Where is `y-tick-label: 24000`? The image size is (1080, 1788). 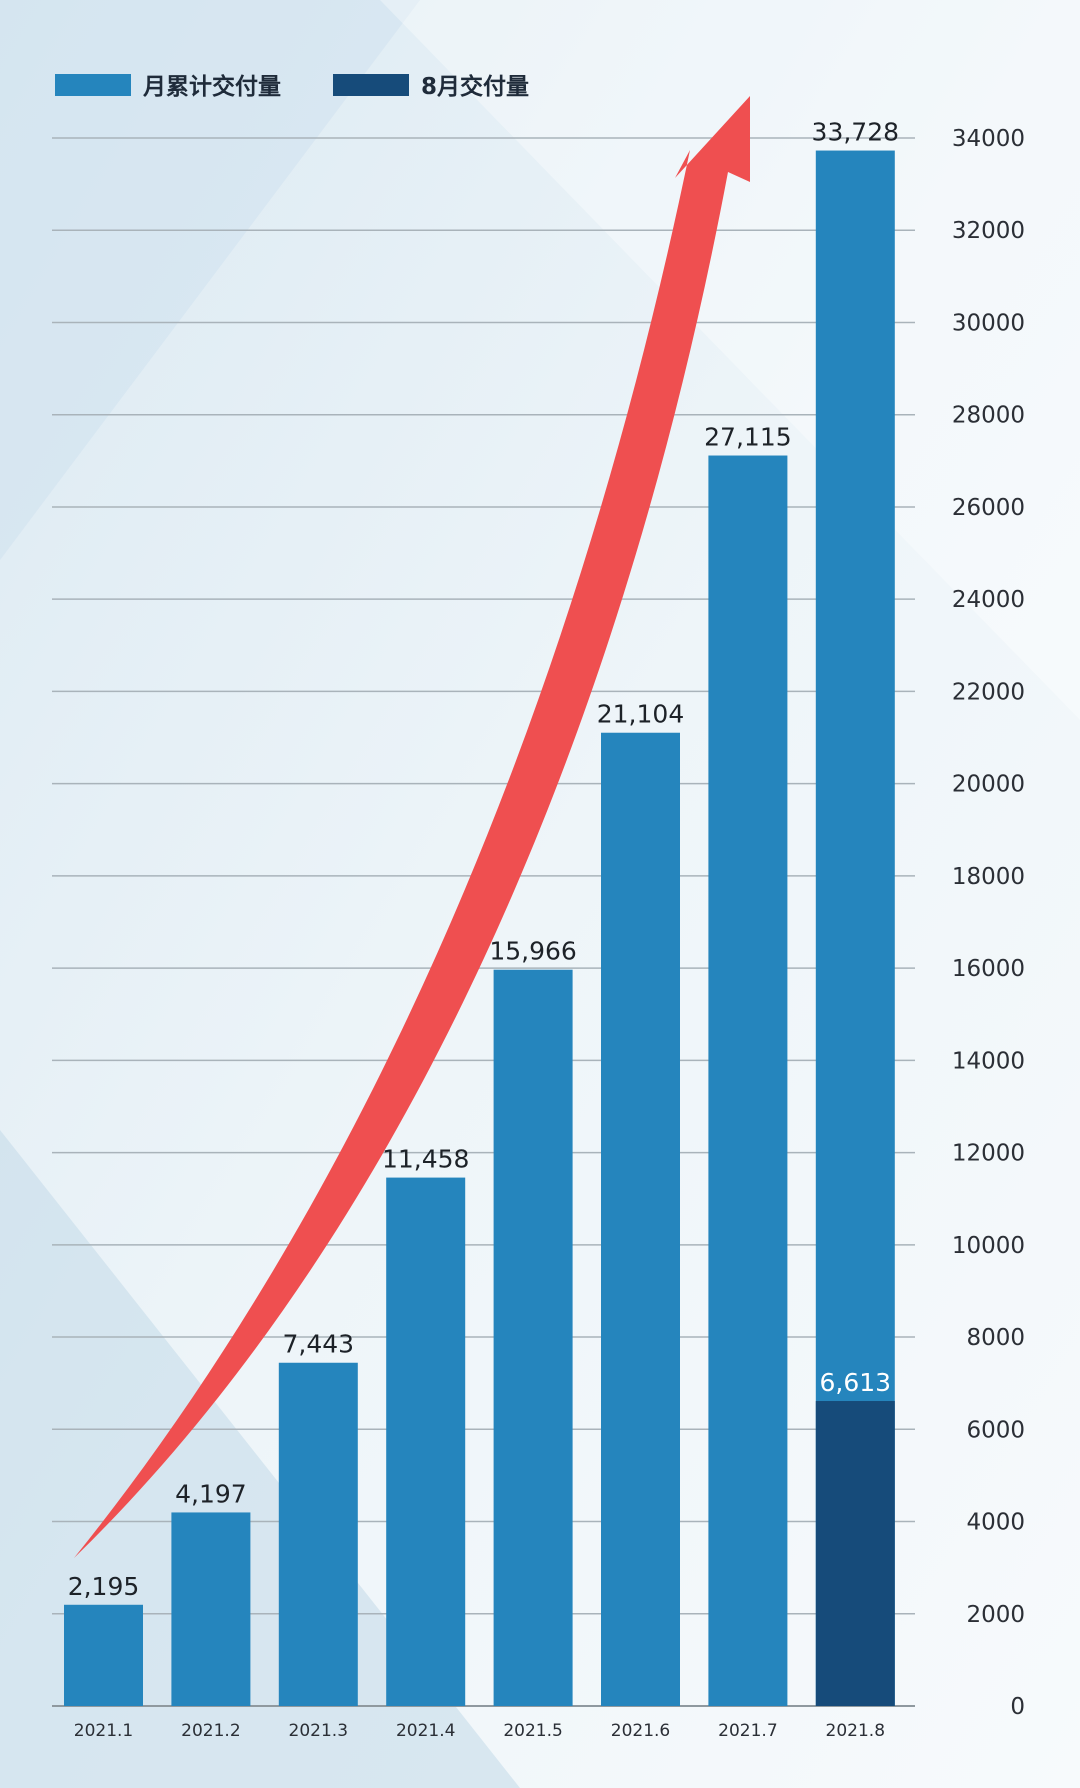 y-tick-label: 24000 is located at coordinates (988, 600).